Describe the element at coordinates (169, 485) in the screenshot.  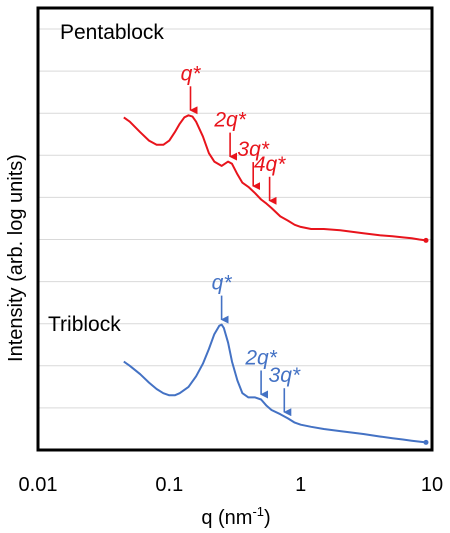
I see `x-tick-label: 0.1` at that location.